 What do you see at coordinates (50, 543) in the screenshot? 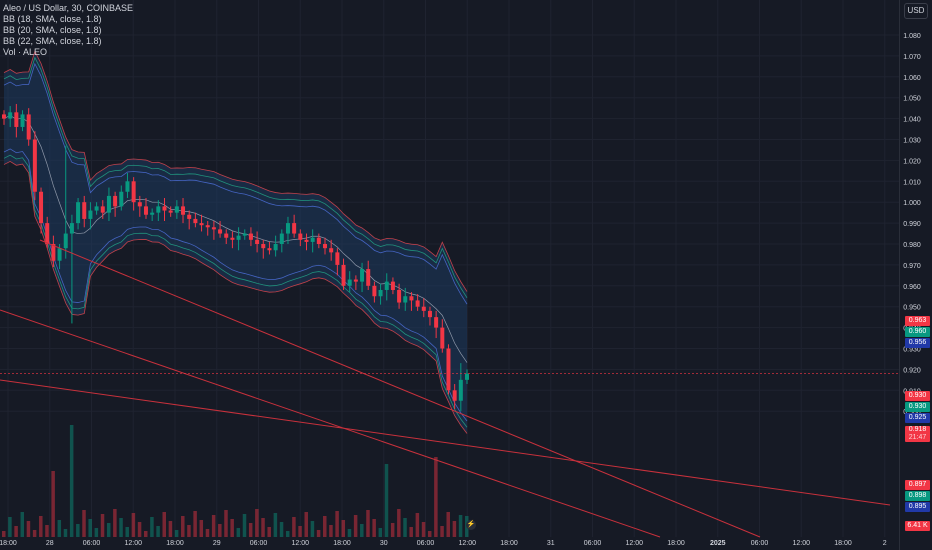
I see `time-tick-label: 28` at bounding box center [50, 543].